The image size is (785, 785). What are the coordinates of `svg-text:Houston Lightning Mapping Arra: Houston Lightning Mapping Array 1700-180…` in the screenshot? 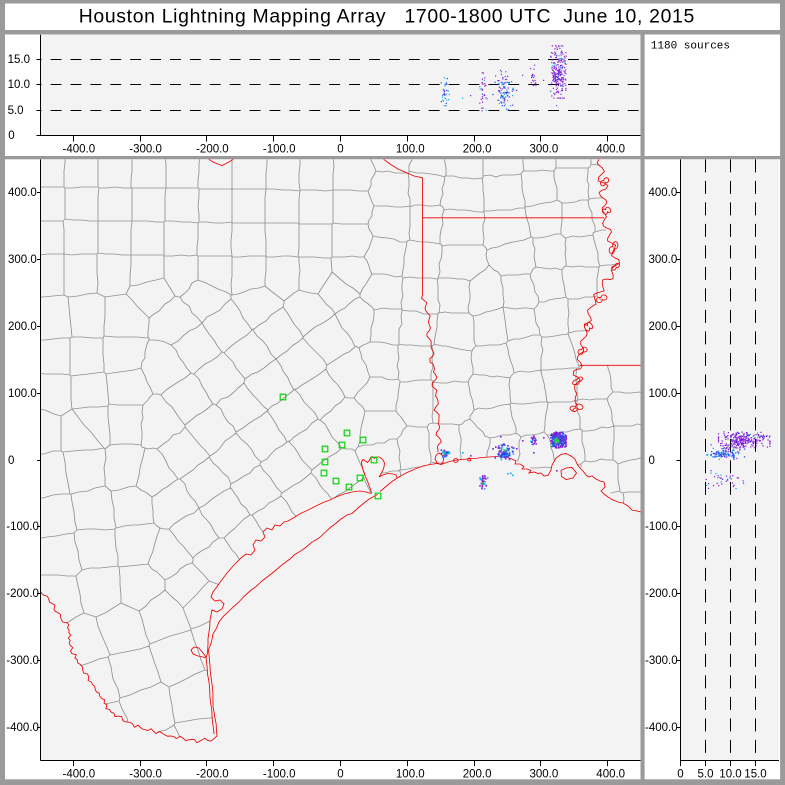 It's located at (387, 16).